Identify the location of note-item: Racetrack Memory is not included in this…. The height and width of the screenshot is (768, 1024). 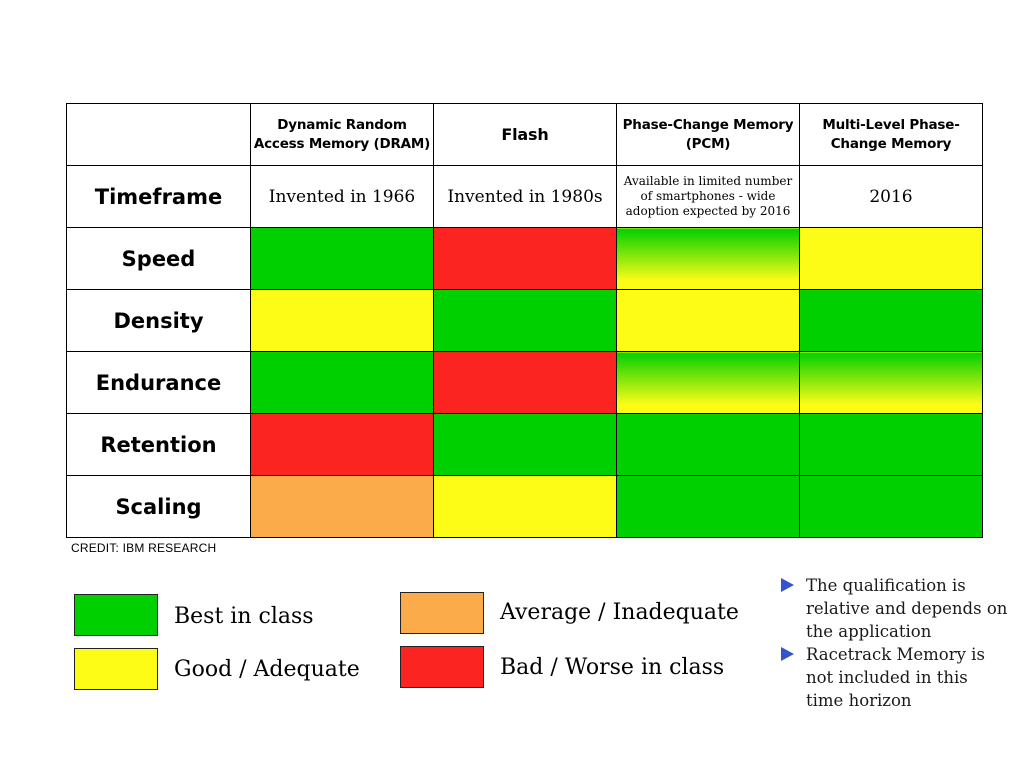
(895, 677).